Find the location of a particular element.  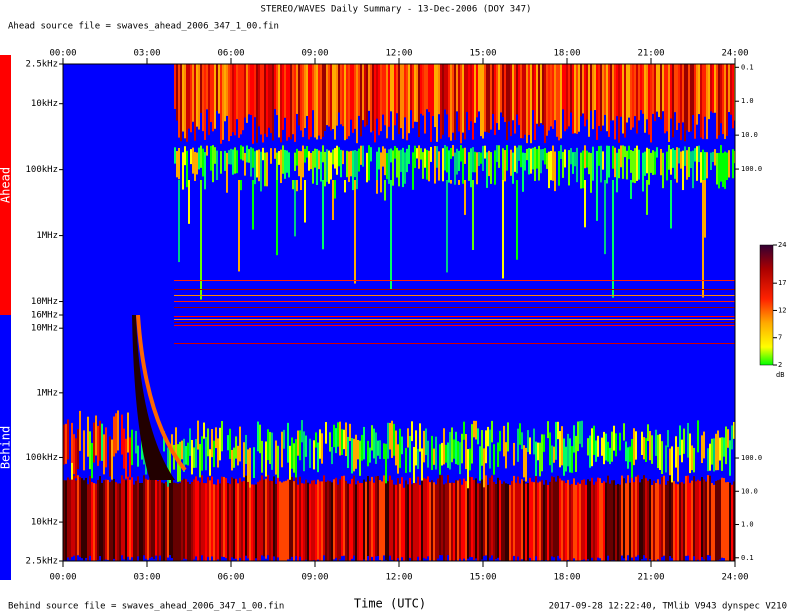

colorbar-unit: dB is located at coordinates (780, 375).